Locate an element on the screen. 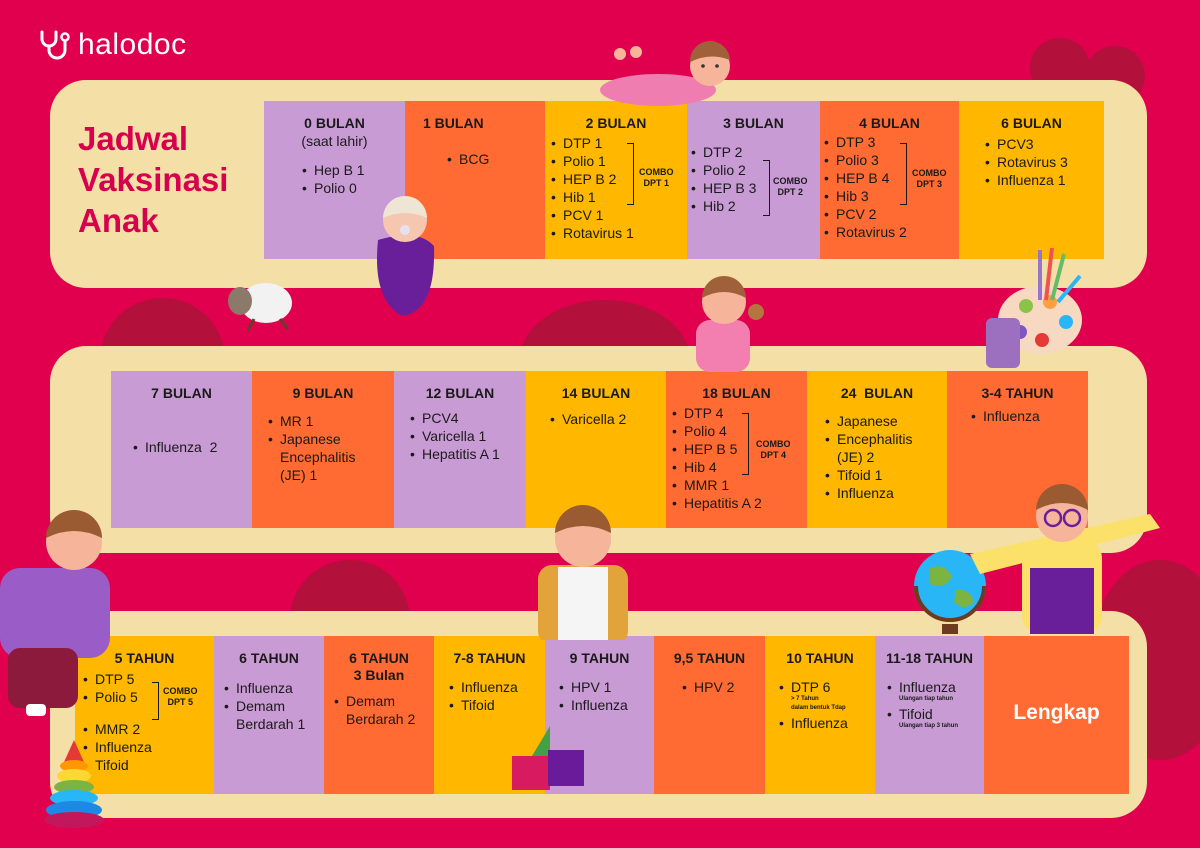 Image resolution: width=1200 pixels, height=848 pixels. title-line-1: Jadwal is located at coordinates (133, 138).